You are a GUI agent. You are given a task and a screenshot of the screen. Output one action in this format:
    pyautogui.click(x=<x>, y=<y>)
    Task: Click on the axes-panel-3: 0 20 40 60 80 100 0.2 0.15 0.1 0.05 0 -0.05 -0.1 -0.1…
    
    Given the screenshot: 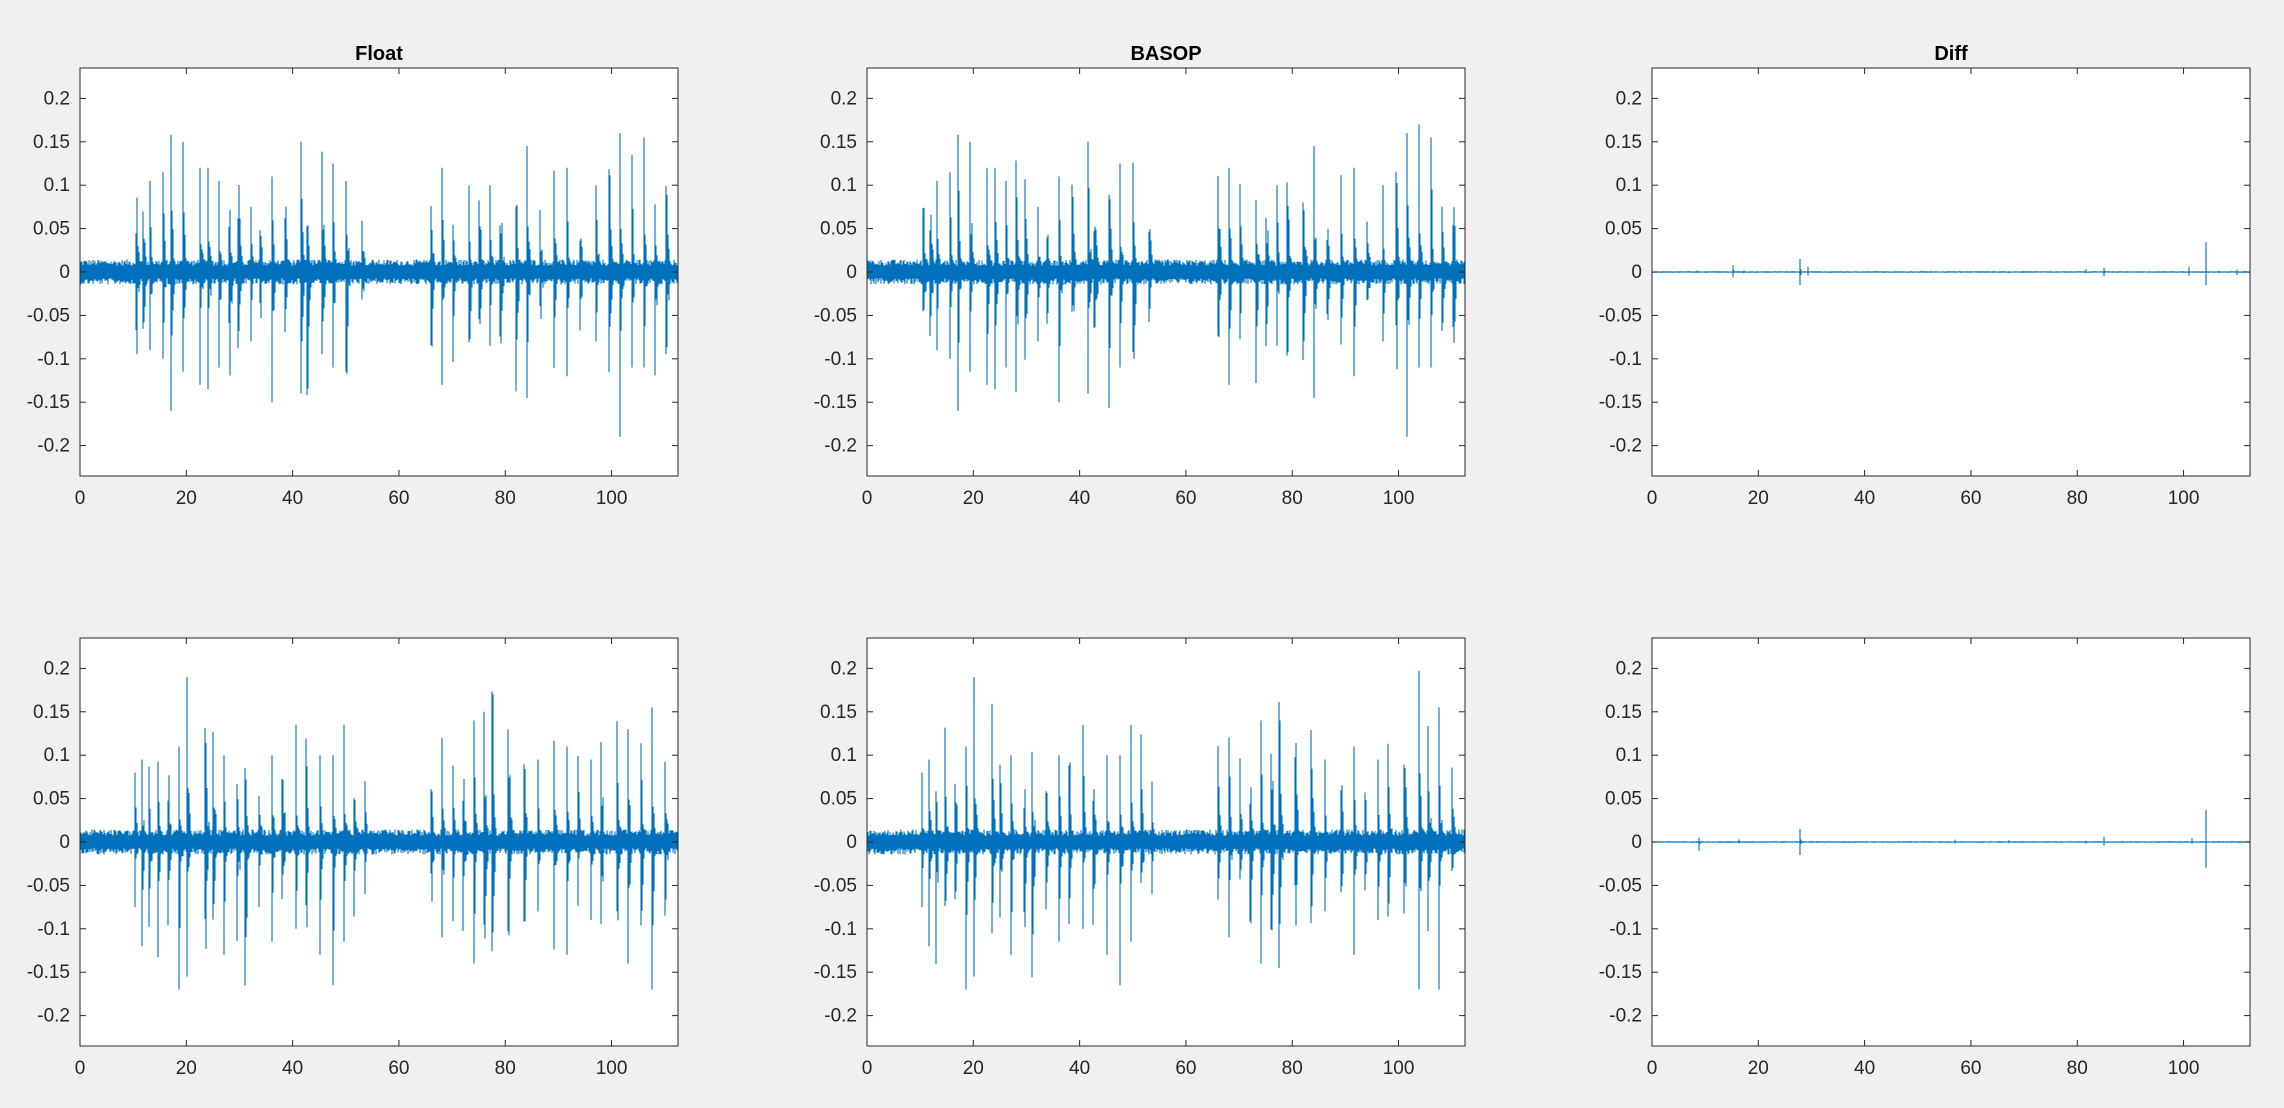 What is the action you would take?
    pyautogui.click(x=1925, y=276)
    